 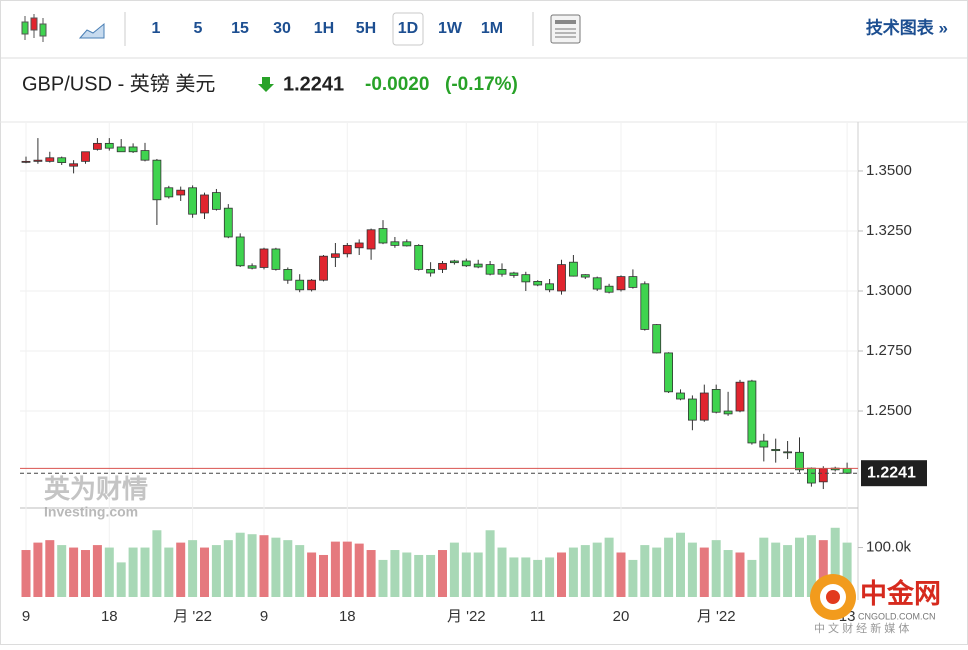 What do you see at coordinates (96, 489) in the screenshot?
I see `watermark-title: 英为财情` at bounding box center [96, 489].